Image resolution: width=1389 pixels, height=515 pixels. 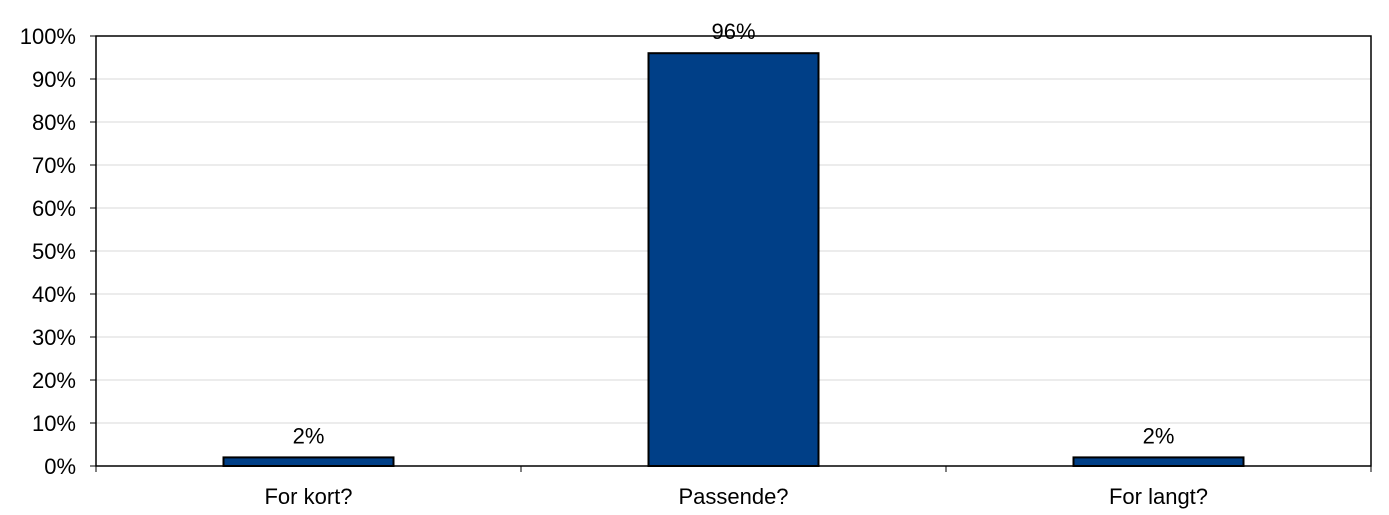 I want to click on y-tick-label: 0%, so click(x=60, y=466).